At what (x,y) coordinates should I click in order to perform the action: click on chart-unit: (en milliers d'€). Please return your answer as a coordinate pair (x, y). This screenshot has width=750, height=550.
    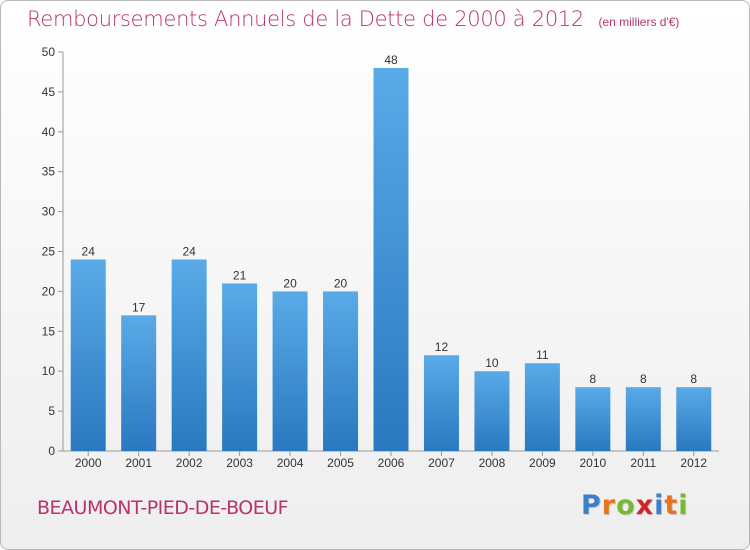
    Looking at the image, I should click on (639, 22).